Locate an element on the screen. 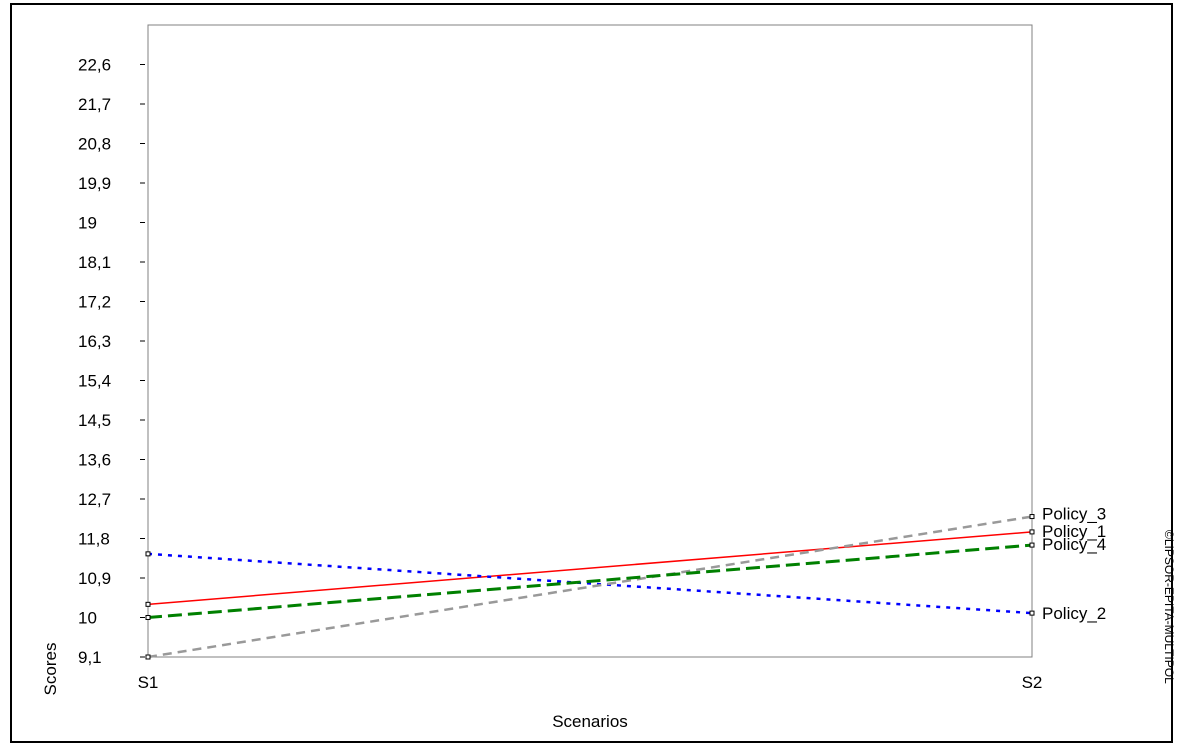 The height and width of the screenshot is (743, 1190). y-tick-label: 19 is located at coordinates (87, 223).